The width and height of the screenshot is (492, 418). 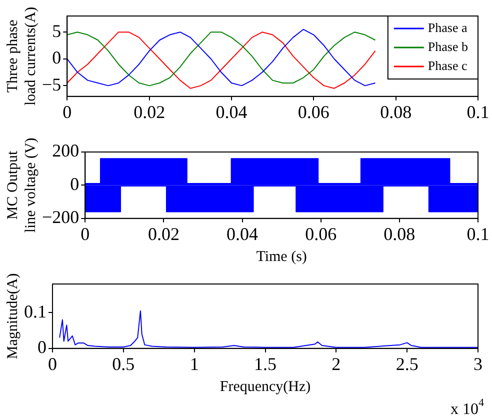 I want to click on y-tick-label: −5, so click(x=52, y=84).